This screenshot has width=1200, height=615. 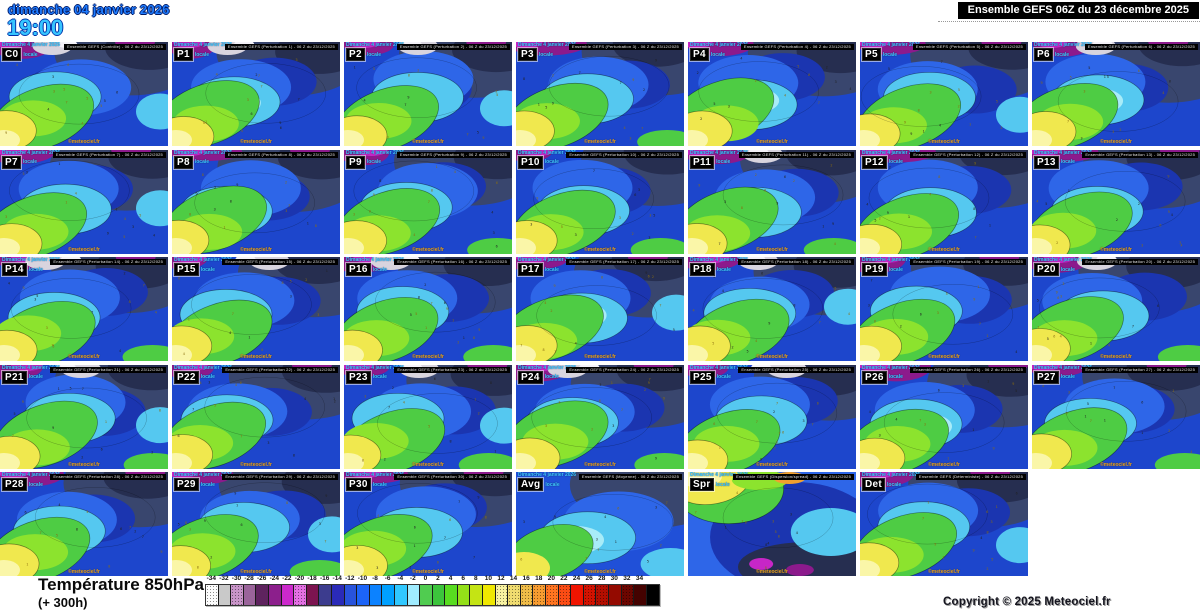 What do you see at coordinates (35, 27) in the screenshot?
I see `page-time: 19:00` at bounding box center [35, 27].